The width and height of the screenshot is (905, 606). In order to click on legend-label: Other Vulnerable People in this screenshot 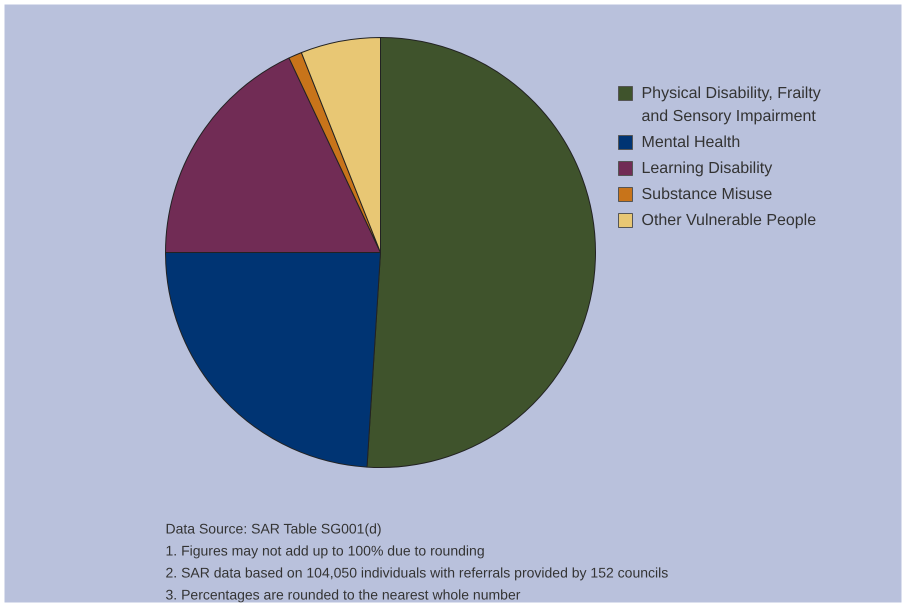, I will do `click(729, 220)`.